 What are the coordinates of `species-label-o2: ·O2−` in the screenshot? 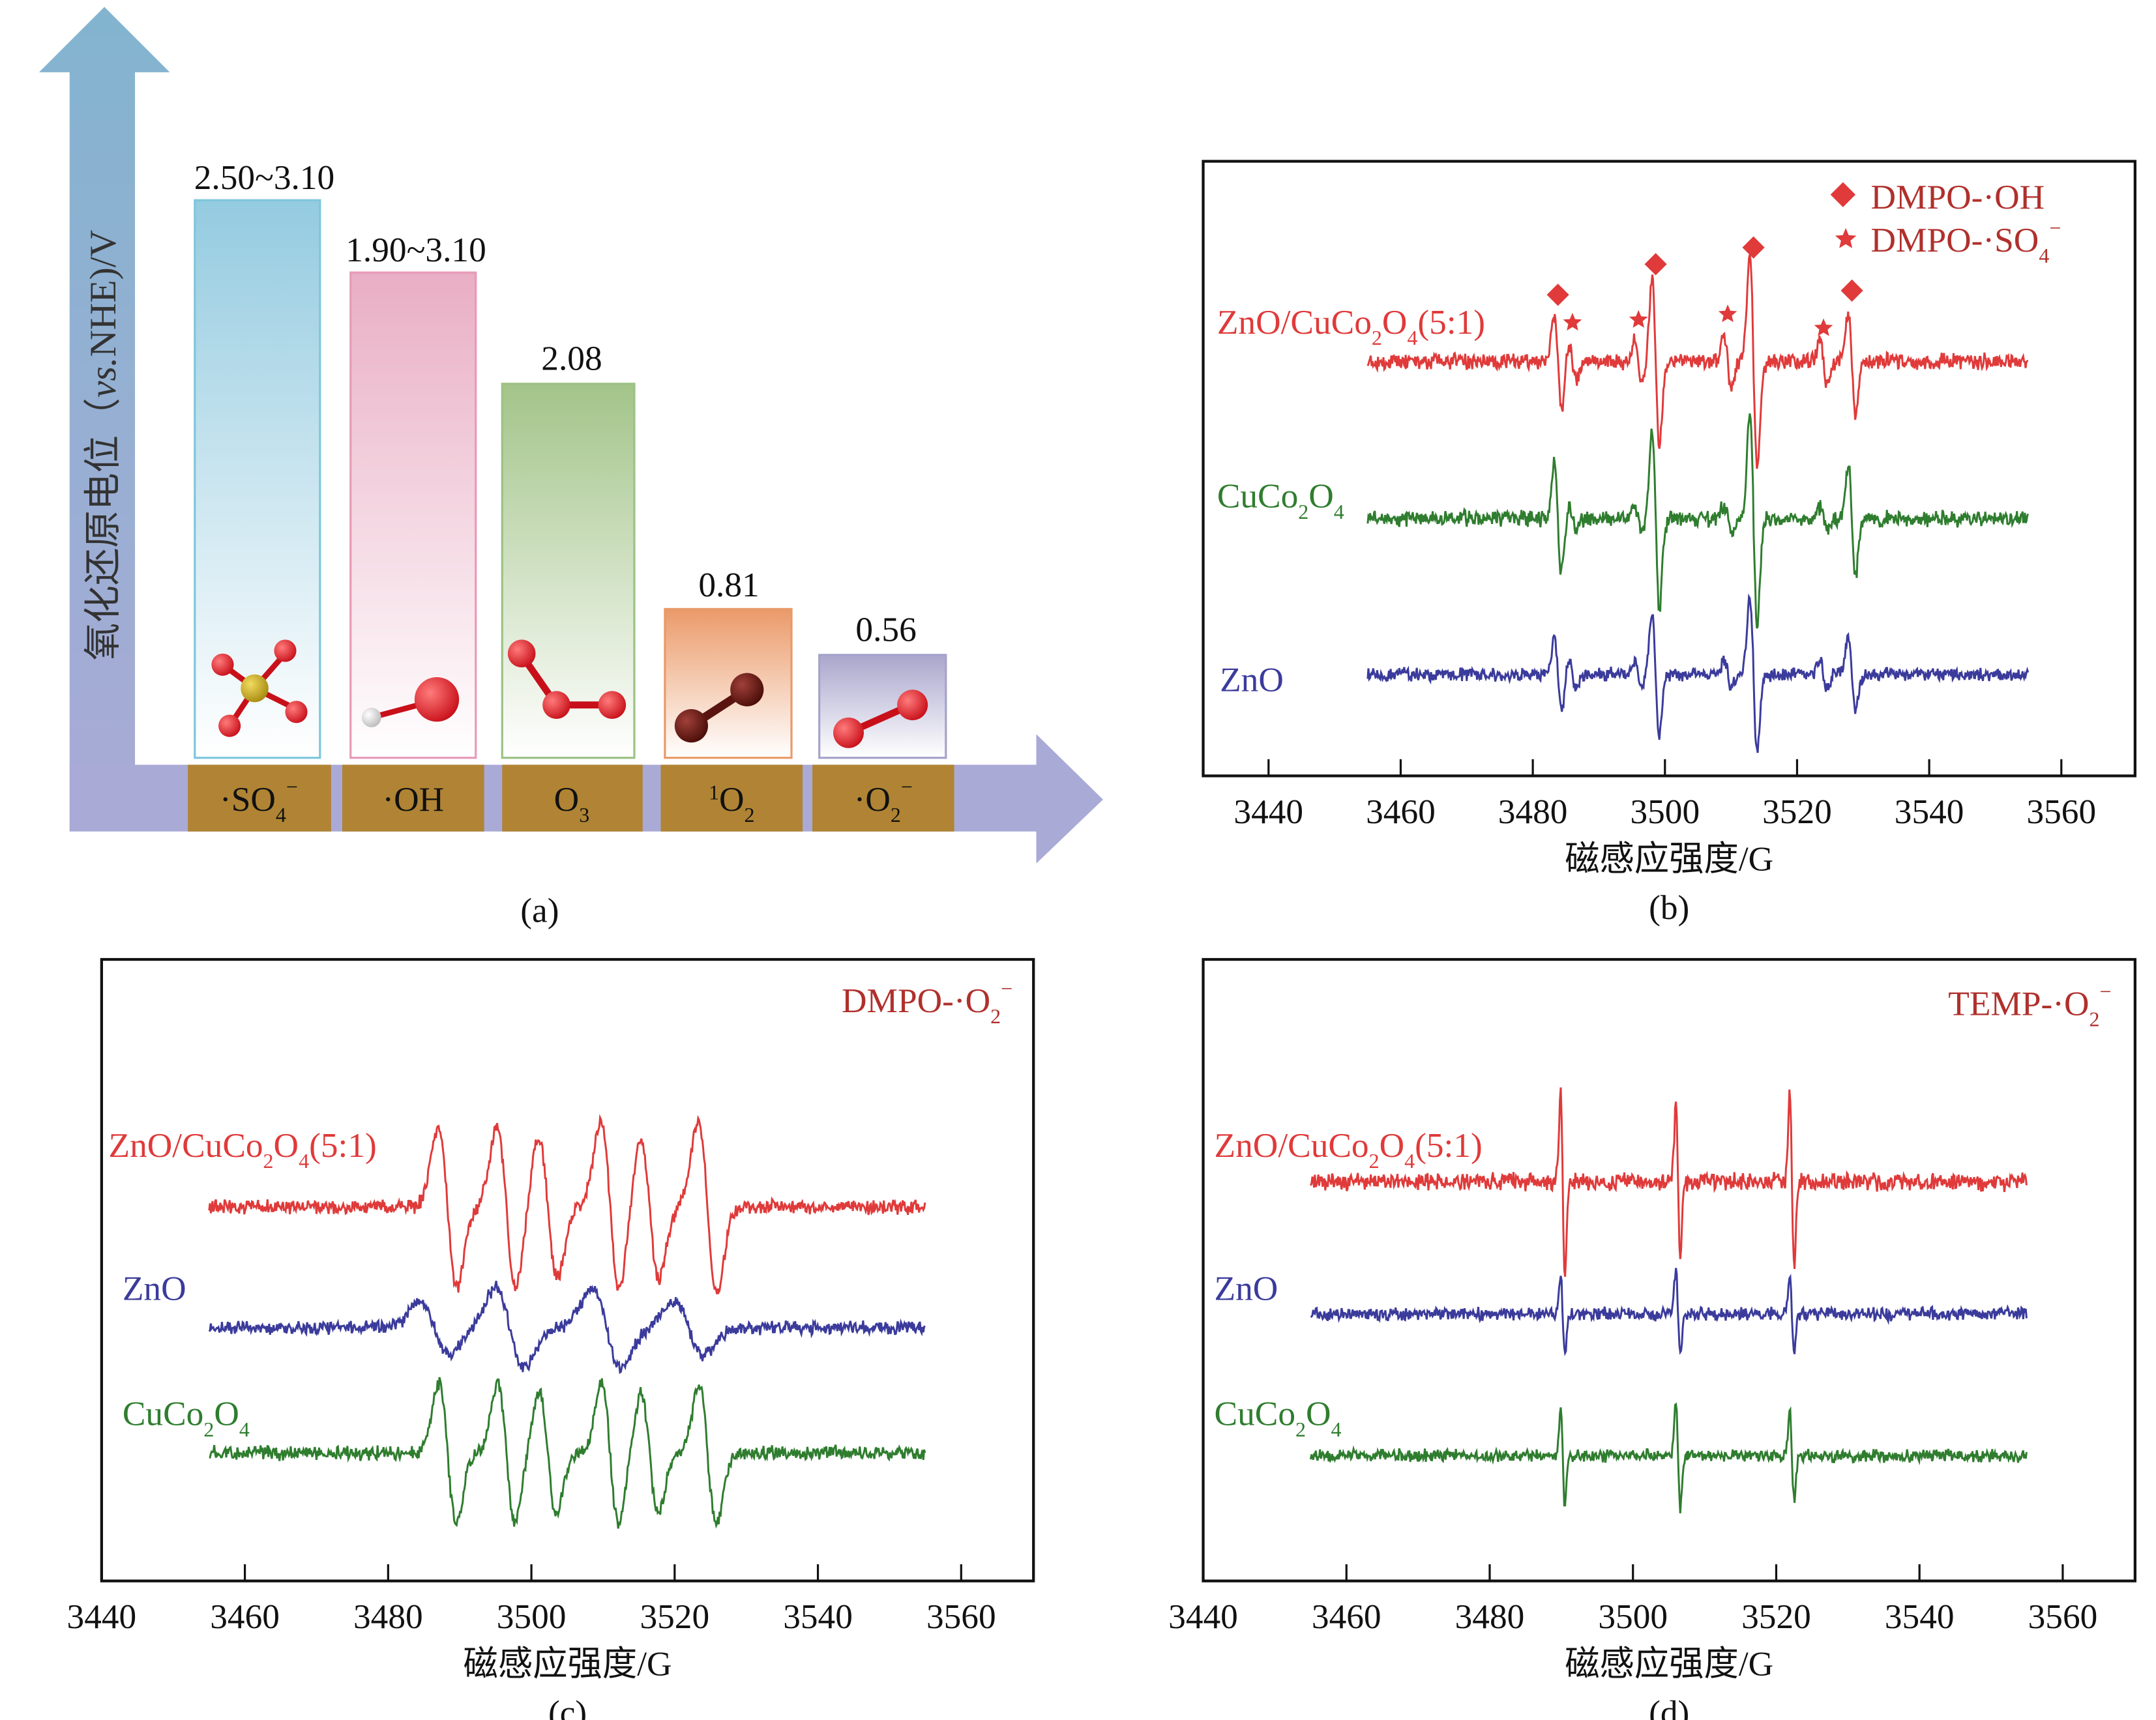 It's located at (883, 800).